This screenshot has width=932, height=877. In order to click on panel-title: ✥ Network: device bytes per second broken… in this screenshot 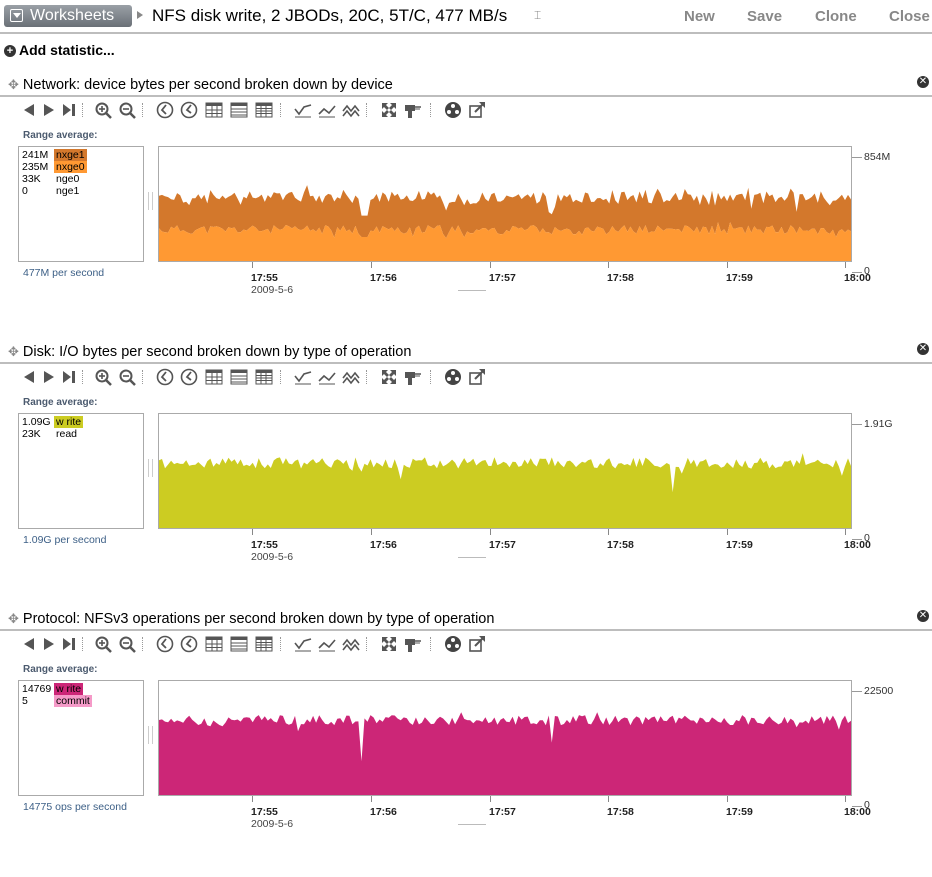, I will do `click(200, 85)`.